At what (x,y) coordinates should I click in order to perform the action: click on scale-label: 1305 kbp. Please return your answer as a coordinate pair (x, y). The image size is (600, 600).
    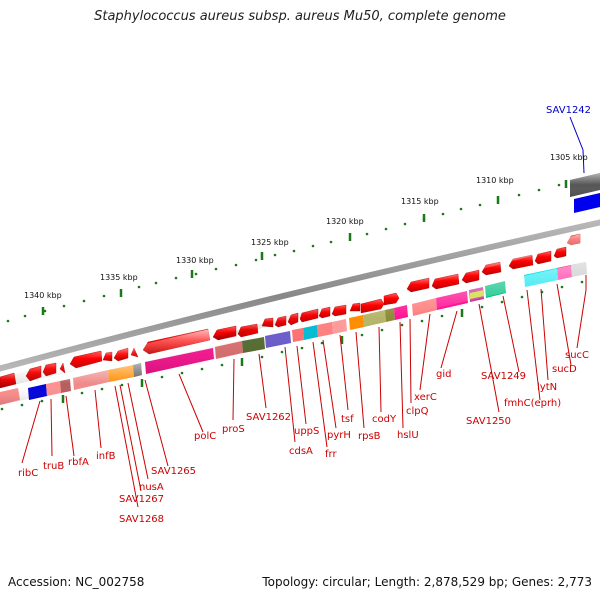
    Looking at the image, I should click on (569, 157).